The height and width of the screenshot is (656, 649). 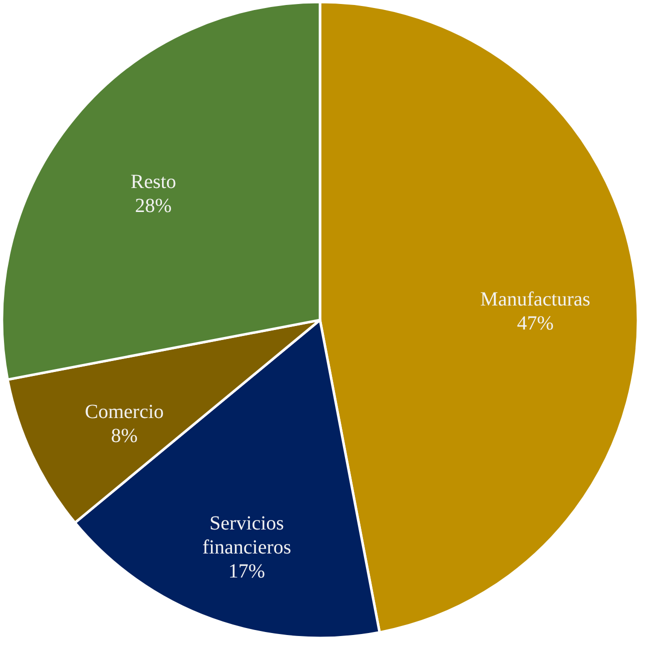 What do you see at coordinates (535, 323) in the screenshot?
I see `data-label: 47%` at bounding box center [535, 323].